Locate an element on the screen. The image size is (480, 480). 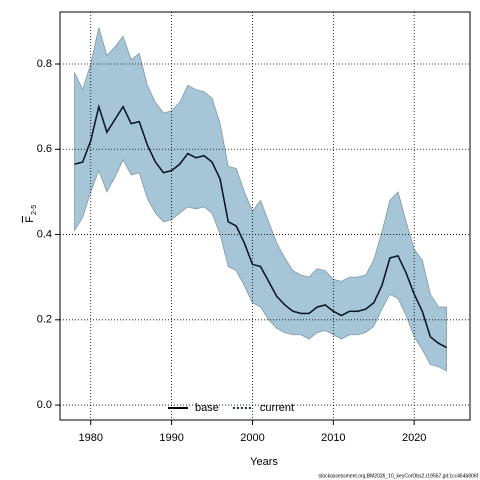
y-tick-label: 0.8 is located at coordinates (44, 64).